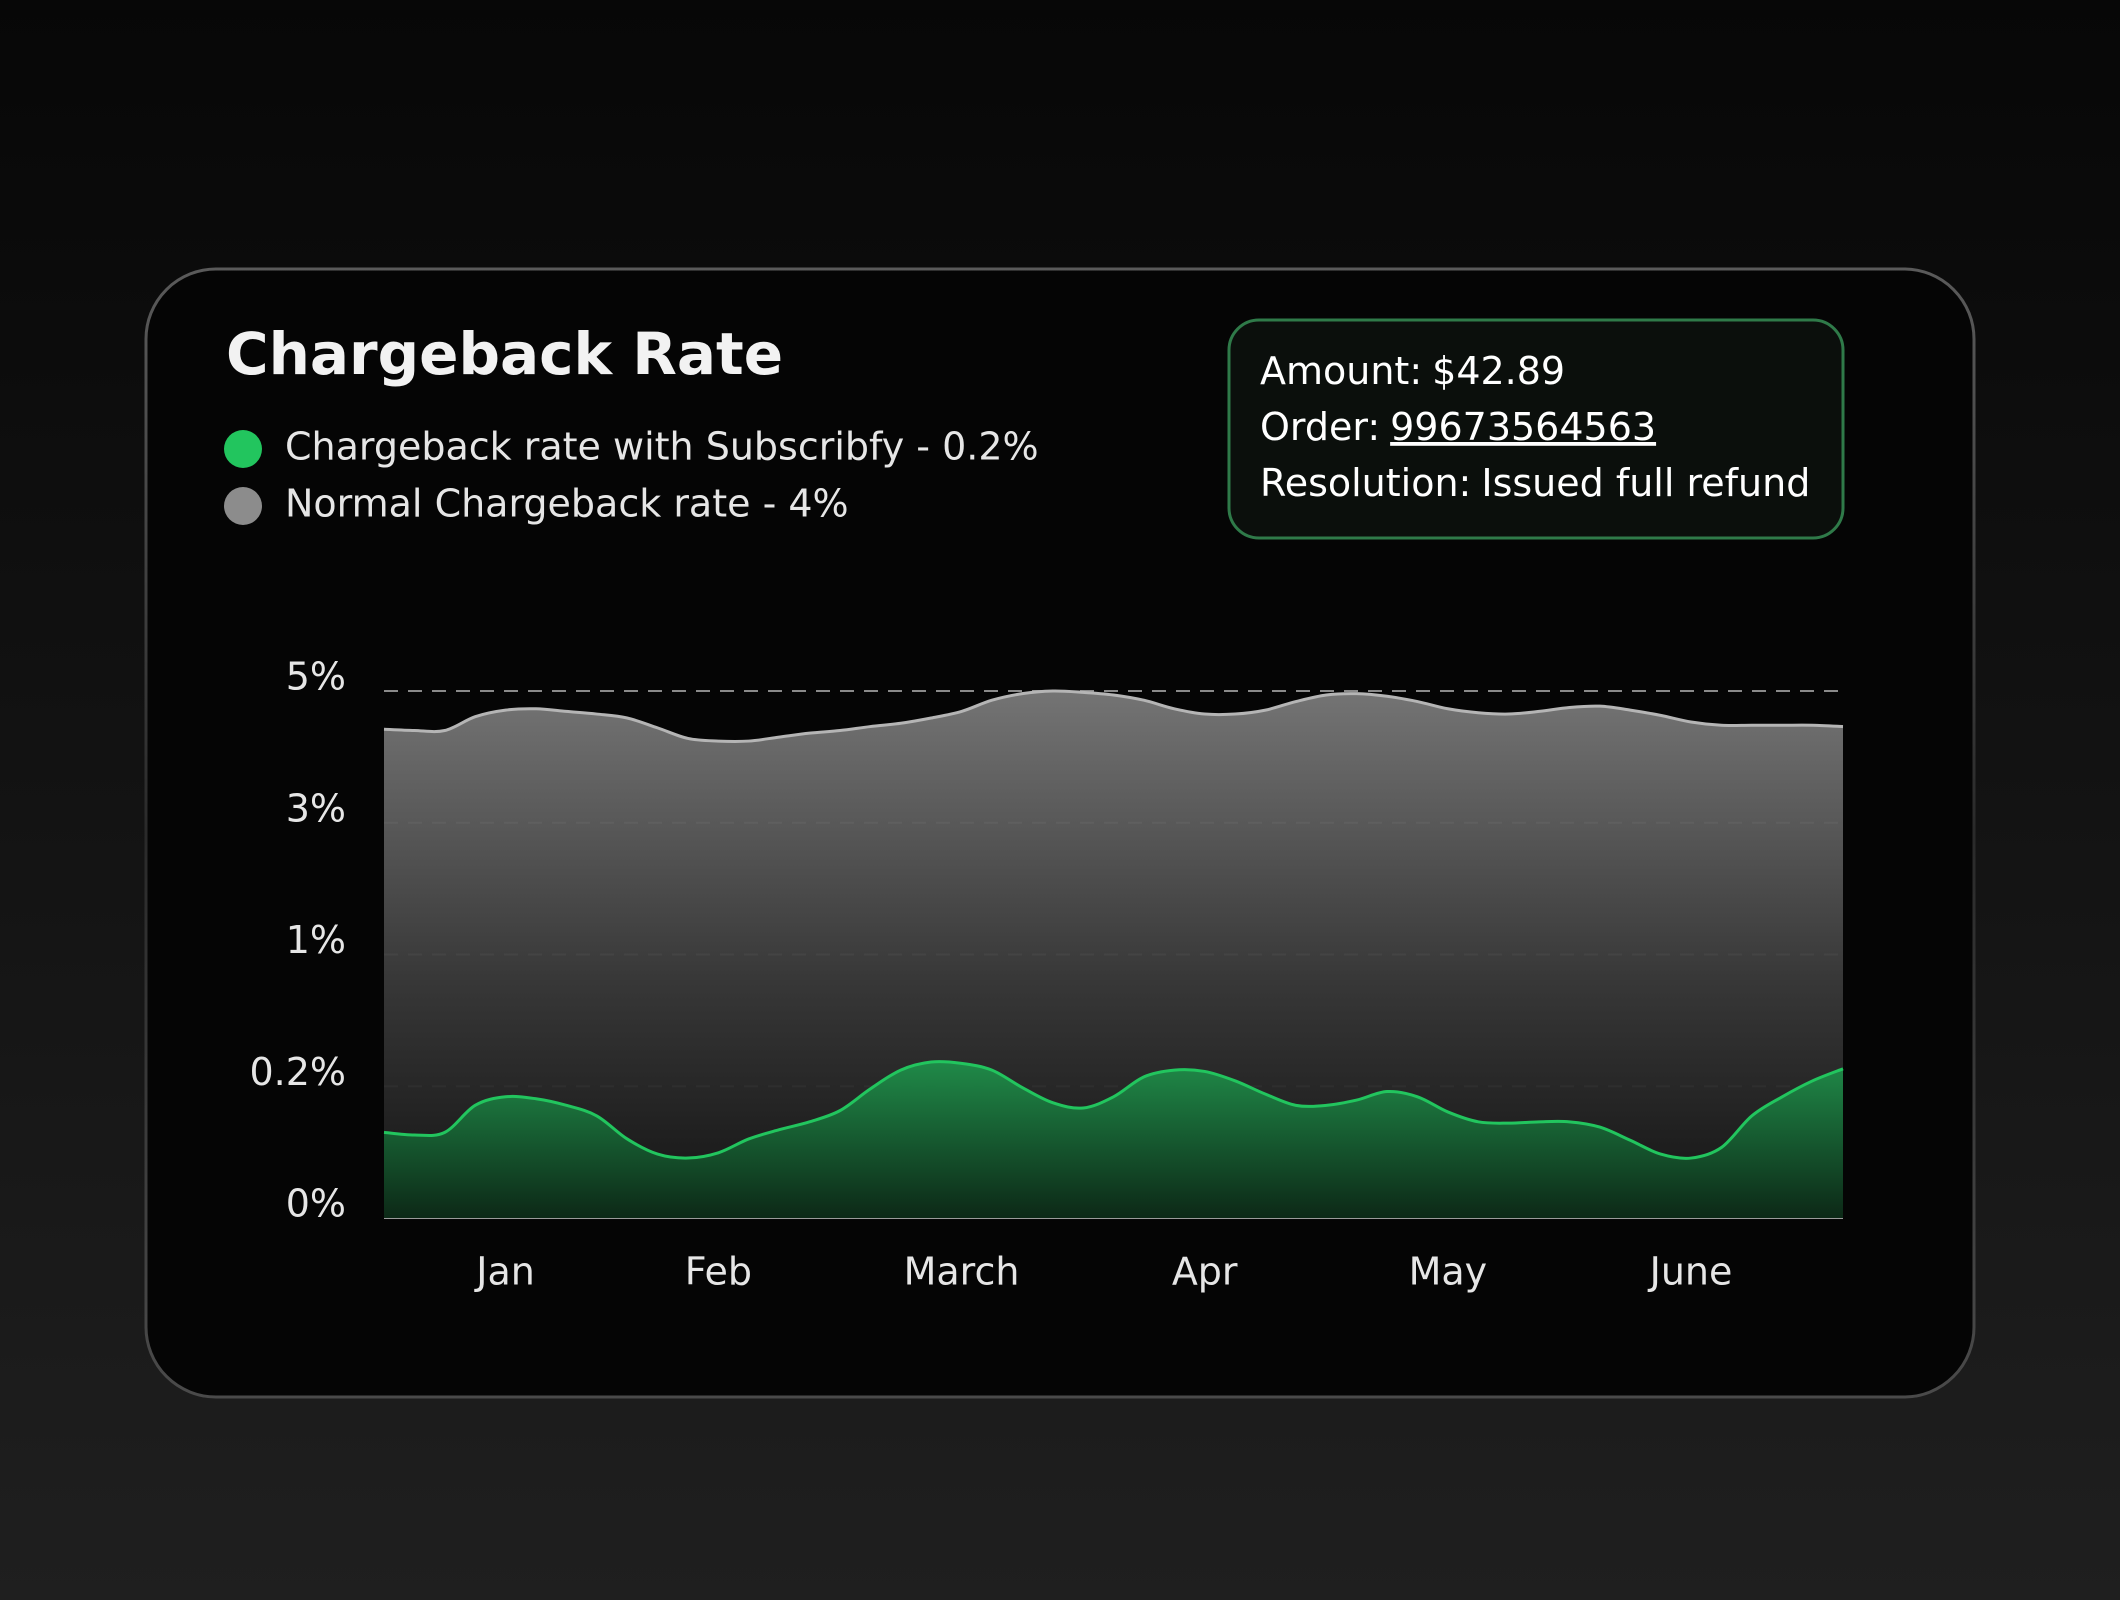  I want to click on tooltip-line: Amount: $42.89, so click(1412, 371).